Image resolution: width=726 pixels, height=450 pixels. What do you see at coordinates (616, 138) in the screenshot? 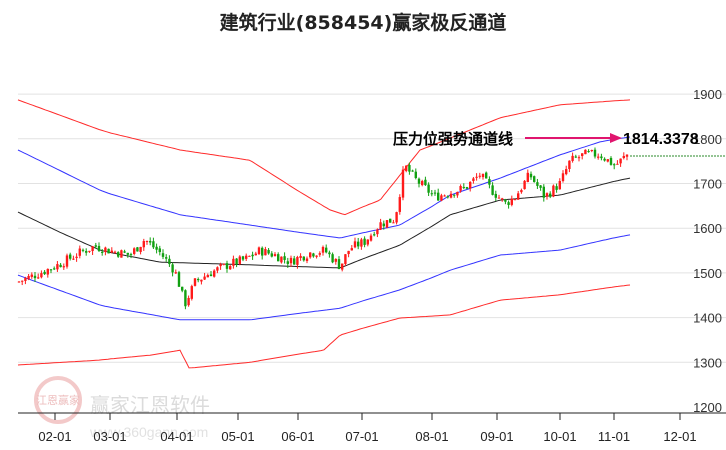
I see `arrow-right-icon` at bounding box center [616, 138].